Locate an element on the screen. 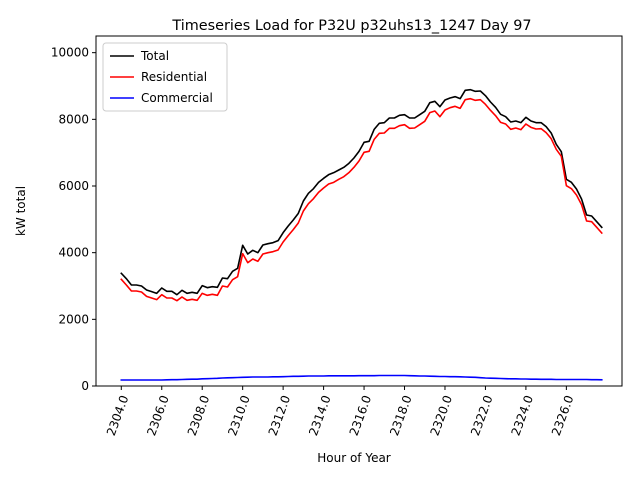 This screenshot has height=480, width=640. legend-label-residential: Residential is located at coordinates (174, 77).